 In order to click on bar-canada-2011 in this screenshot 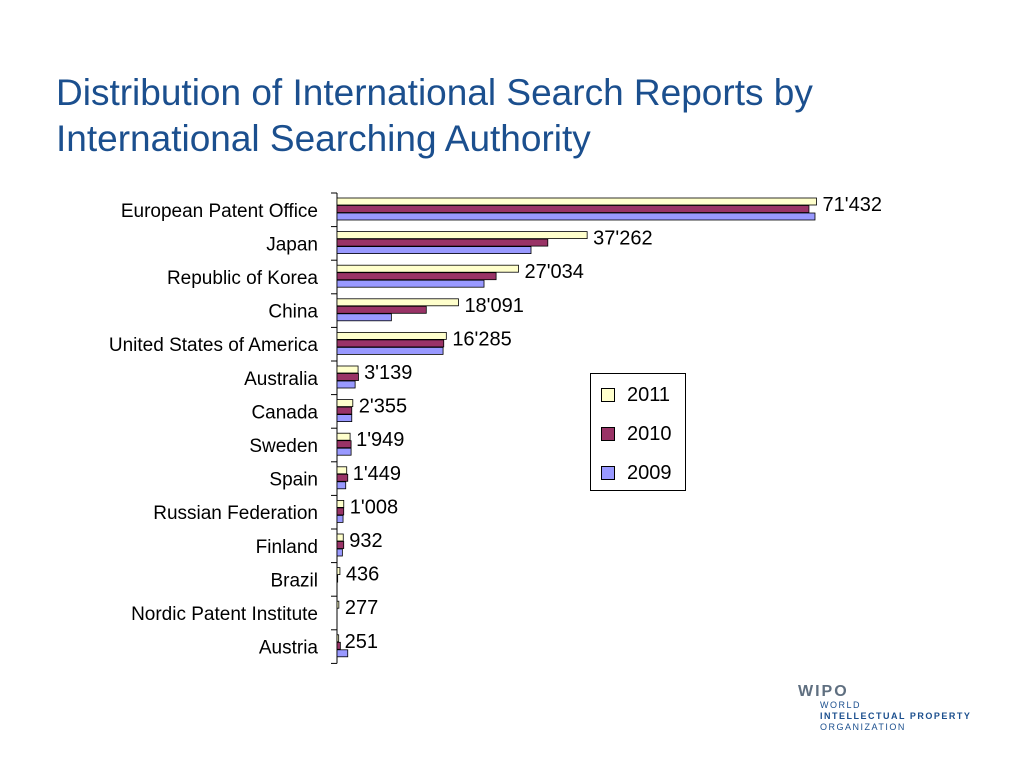, I will do `click(345, 403)`.